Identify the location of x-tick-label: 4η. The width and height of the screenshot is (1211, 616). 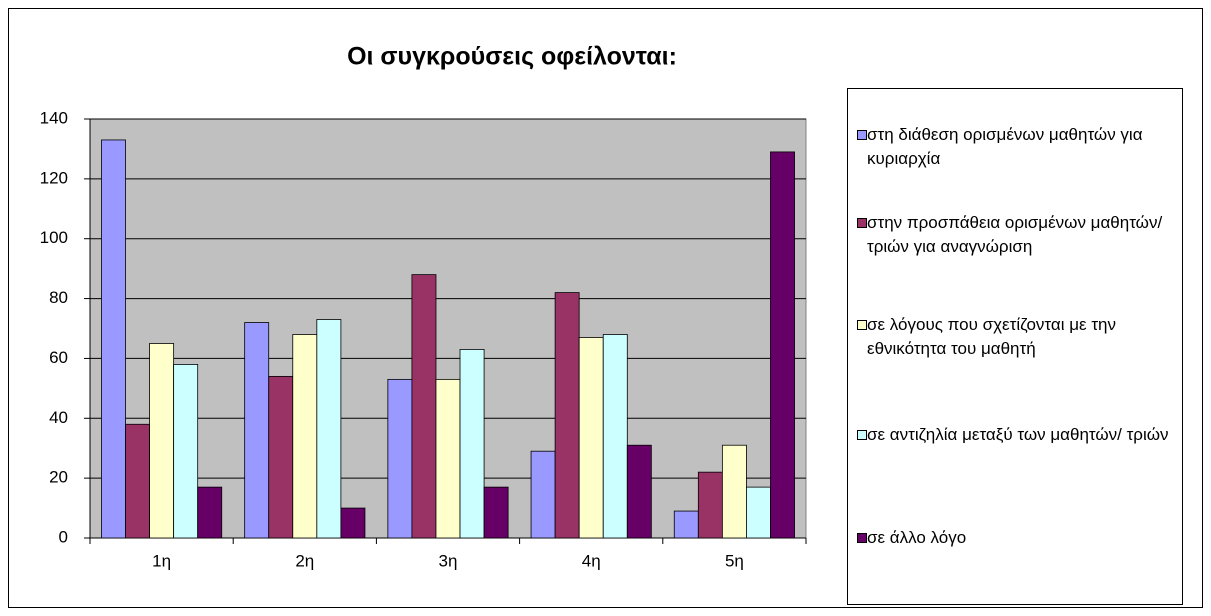
(591, 560).